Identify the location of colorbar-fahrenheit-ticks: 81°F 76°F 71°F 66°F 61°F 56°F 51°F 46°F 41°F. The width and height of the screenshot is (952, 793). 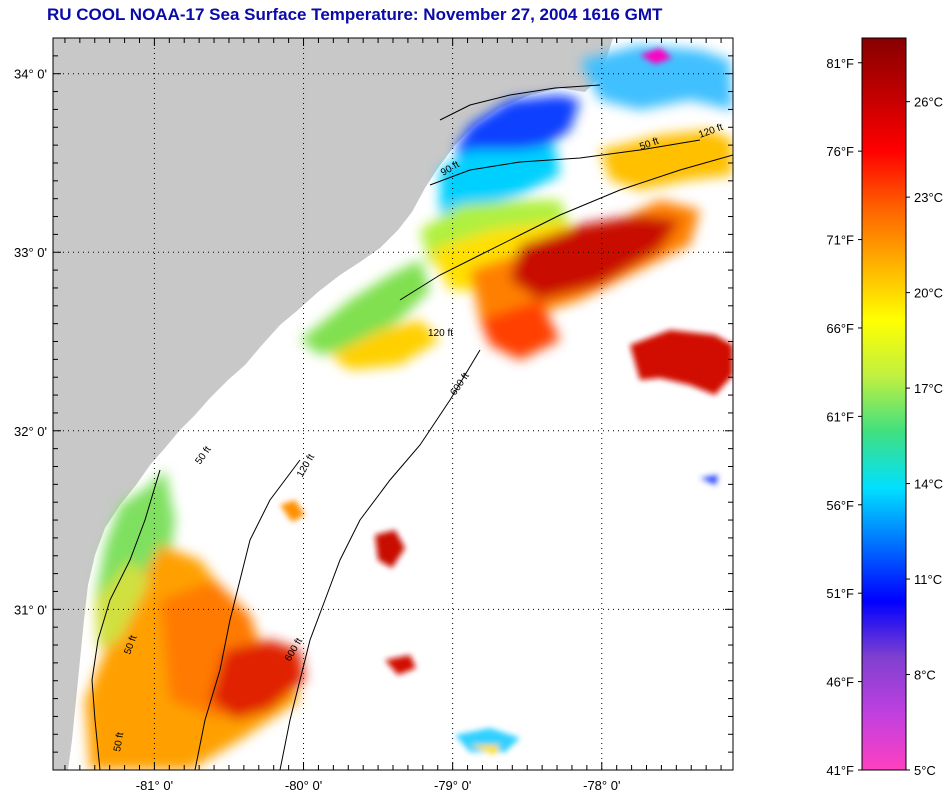
(844, 417).